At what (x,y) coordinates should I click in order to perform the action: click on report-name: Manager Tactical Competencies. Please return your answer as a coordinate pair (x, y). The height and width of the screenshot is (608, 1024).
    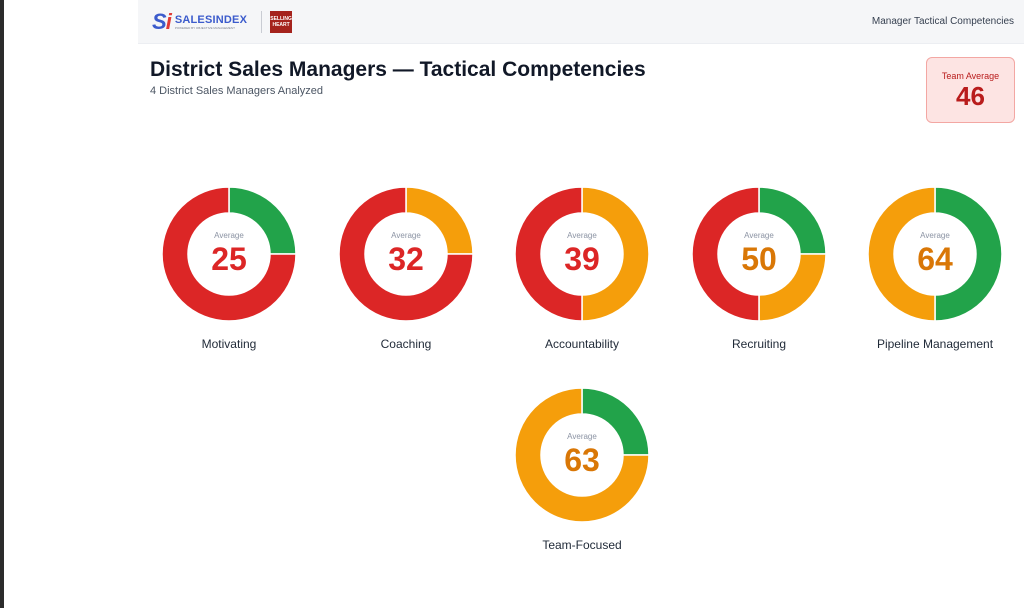
    Looking at the image, I should click on (942, 21).